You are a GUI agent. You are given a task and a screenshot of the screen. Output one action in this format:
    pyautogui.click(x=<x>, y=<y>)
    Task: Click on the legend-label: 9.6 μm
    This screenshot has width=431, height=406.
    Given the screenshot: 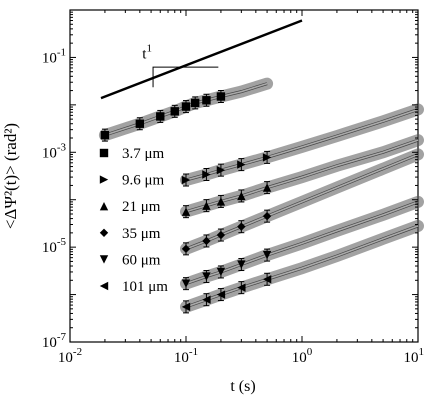 What is the action you would take?
    pyautogui.click(x=143, y=181)
    